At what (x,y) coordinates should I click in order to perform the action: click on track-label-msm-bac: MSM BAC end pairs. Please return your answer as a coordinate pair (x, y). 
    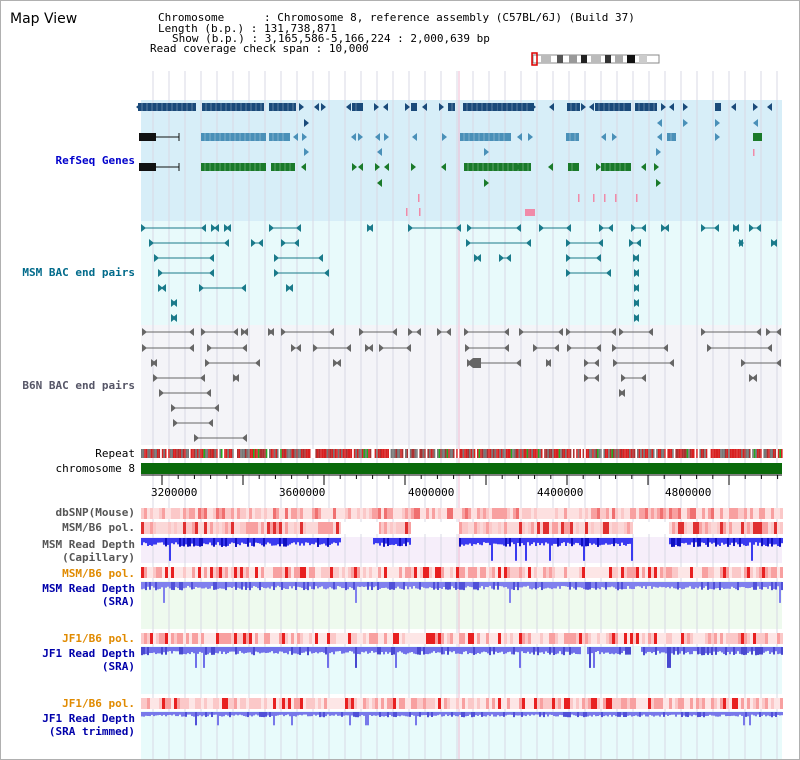
    Looking at the image, I should click on (68, 272).